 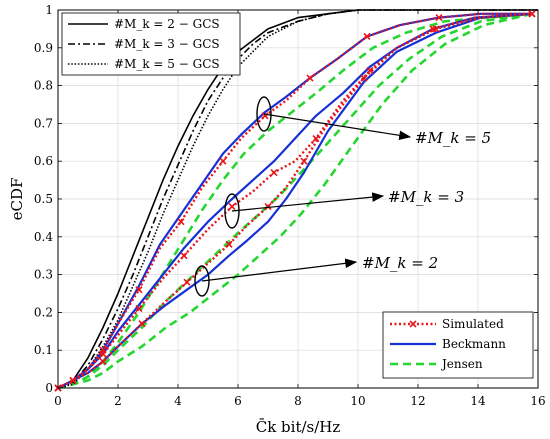 What do you see at coordinates (167, 44) in the screenshot?
I see `legend-item-label: #M_k = 3 − GCS` at bounding box center [167, 44].